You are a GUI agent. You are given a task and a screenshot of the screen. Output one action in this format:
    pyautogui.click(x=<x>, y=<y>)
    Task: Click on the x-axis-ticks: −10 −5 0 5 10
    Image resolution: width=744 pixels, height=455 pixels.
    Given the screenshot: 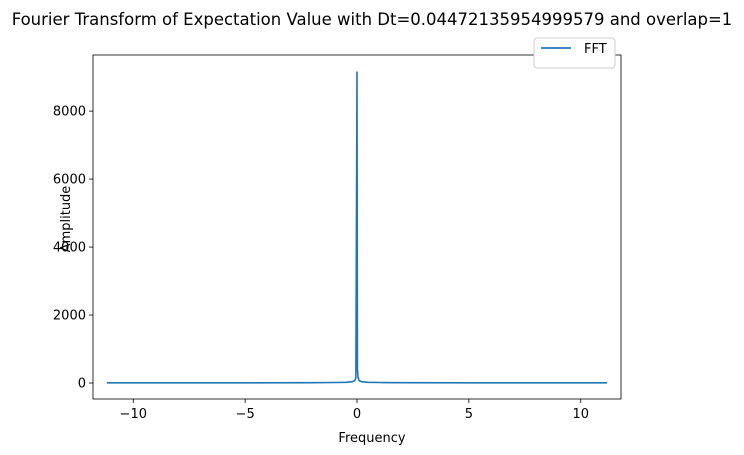 What is the action you would take?
    pyautogui.click(x=354, y=410)
    